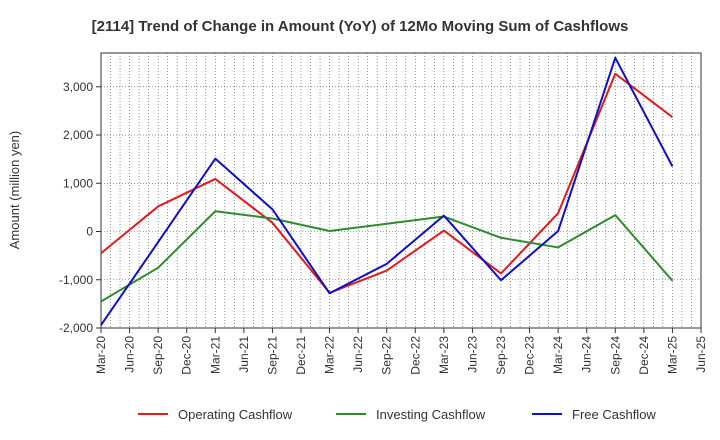 This screenshot has width=720, height=440. What do you see at coordinates (444, 355) in the screenshot?
I see `x-tick-label: Mar-23` at bounding box center [444, 355].